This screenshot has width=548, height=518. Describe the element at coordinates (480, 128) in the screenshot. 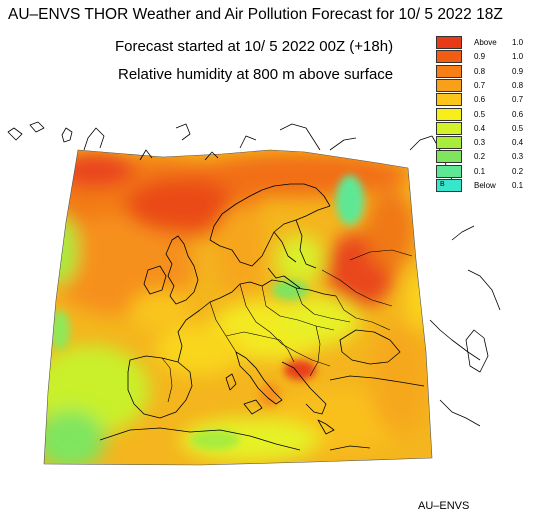

I see `legend-label-from: 0.4` at that location.